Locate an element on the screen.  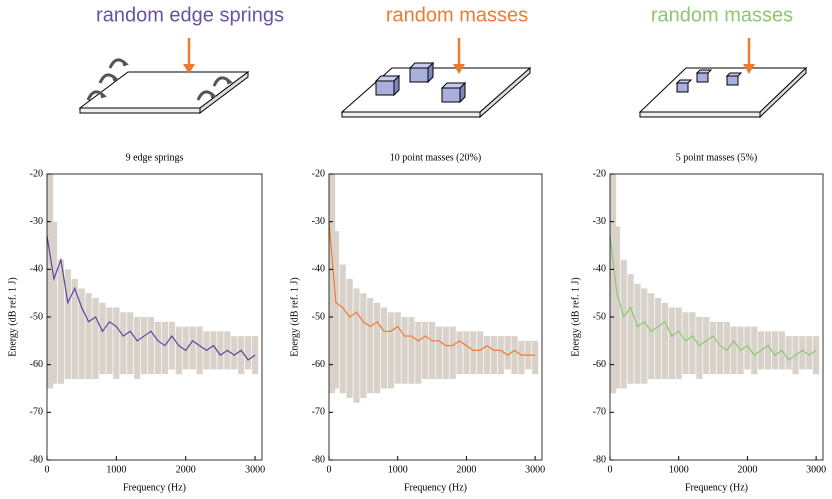
x-axis-label: Frequency (Hz) is located at coordinates (716, 487).